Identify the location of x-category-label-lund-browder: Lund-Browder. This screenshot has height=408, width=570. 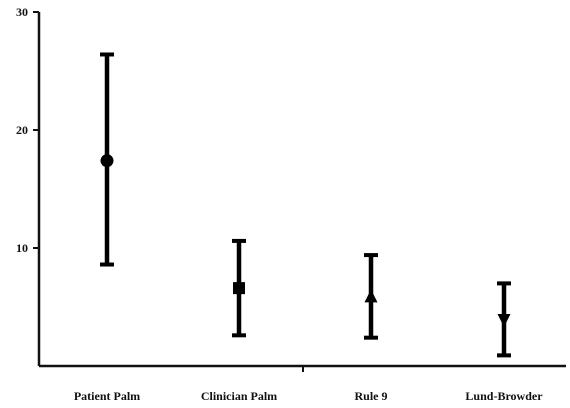
(504, 396).